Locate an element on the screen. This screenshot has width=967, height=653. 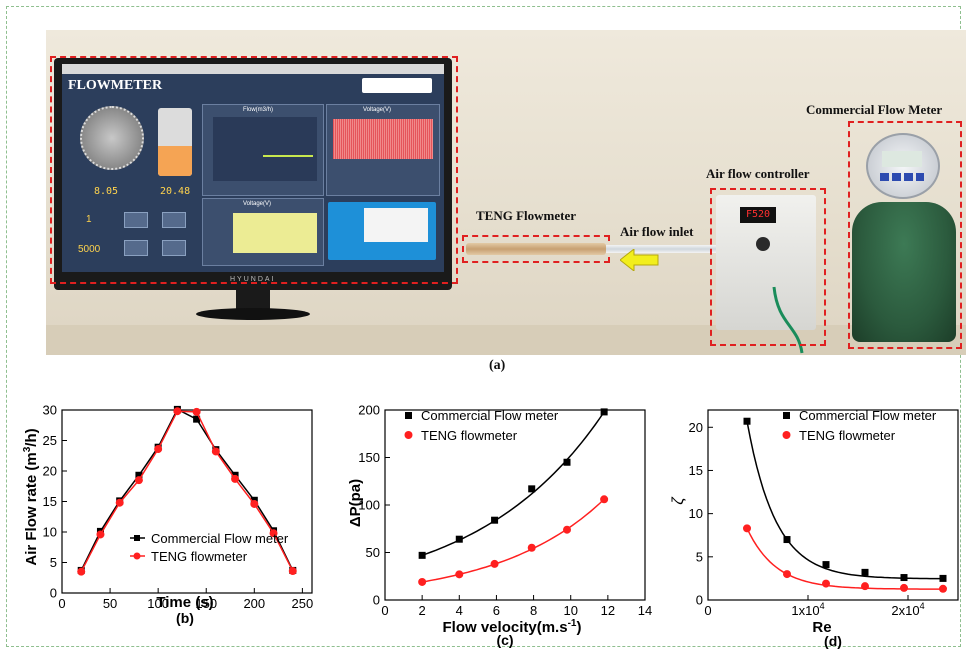
x-tick-label-2-0: 0 is located at coordinates (707, 610).